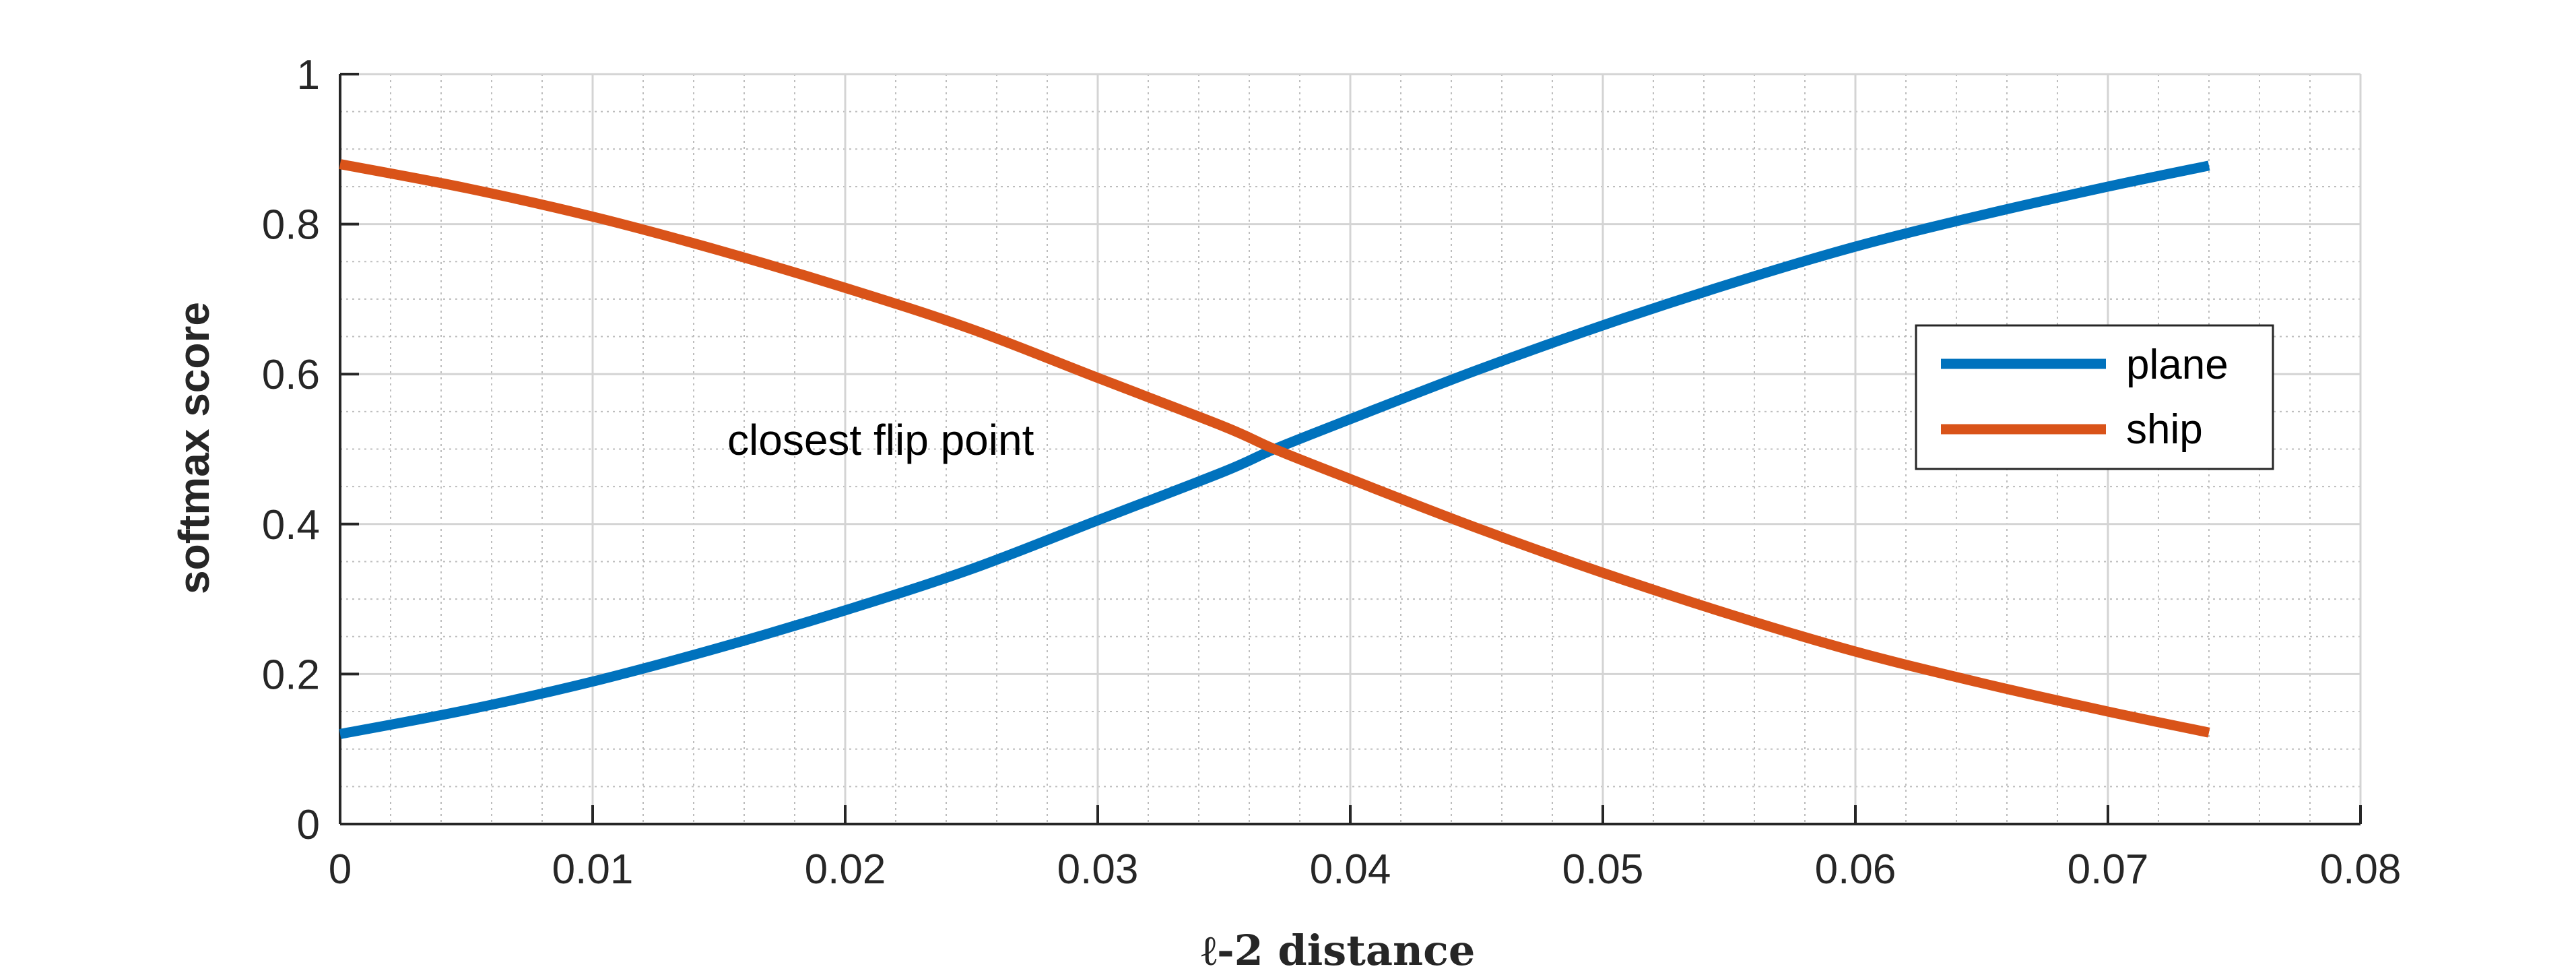  I want to click on y-tick-label: 0.6, so click(291, 375).